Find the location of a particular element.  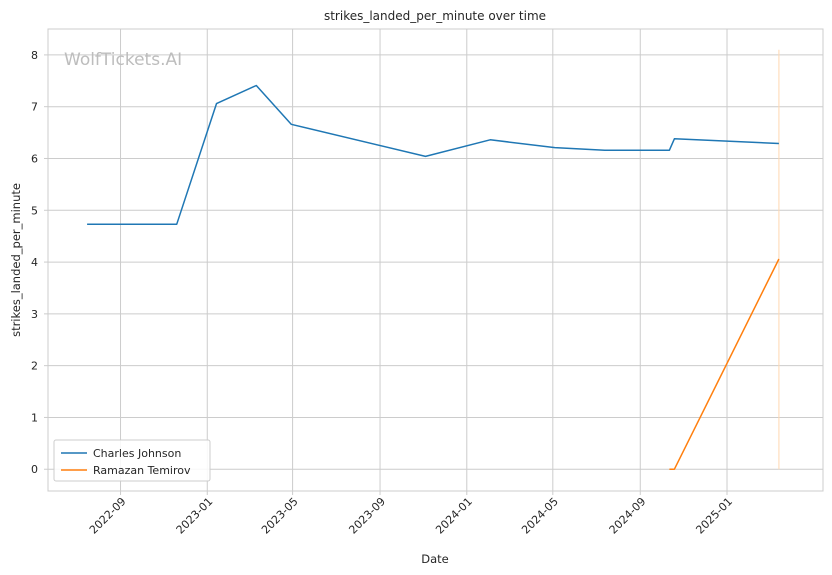

x-axis-label: Date is located at coordinates (435, 559).